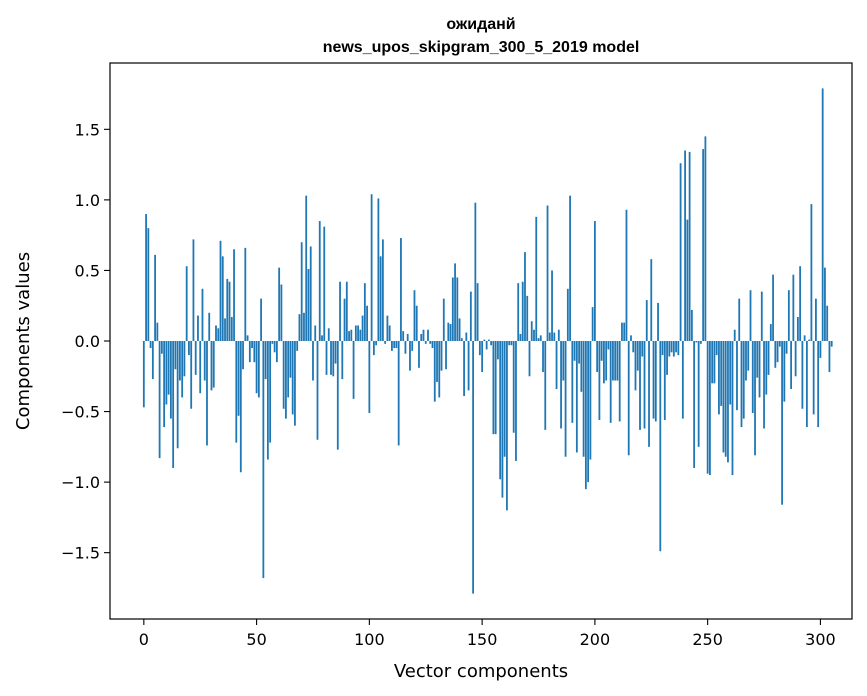  Describe the element at coordinates (144, 639) in the screenshot. I see `x-tick-label: 0` at that location.